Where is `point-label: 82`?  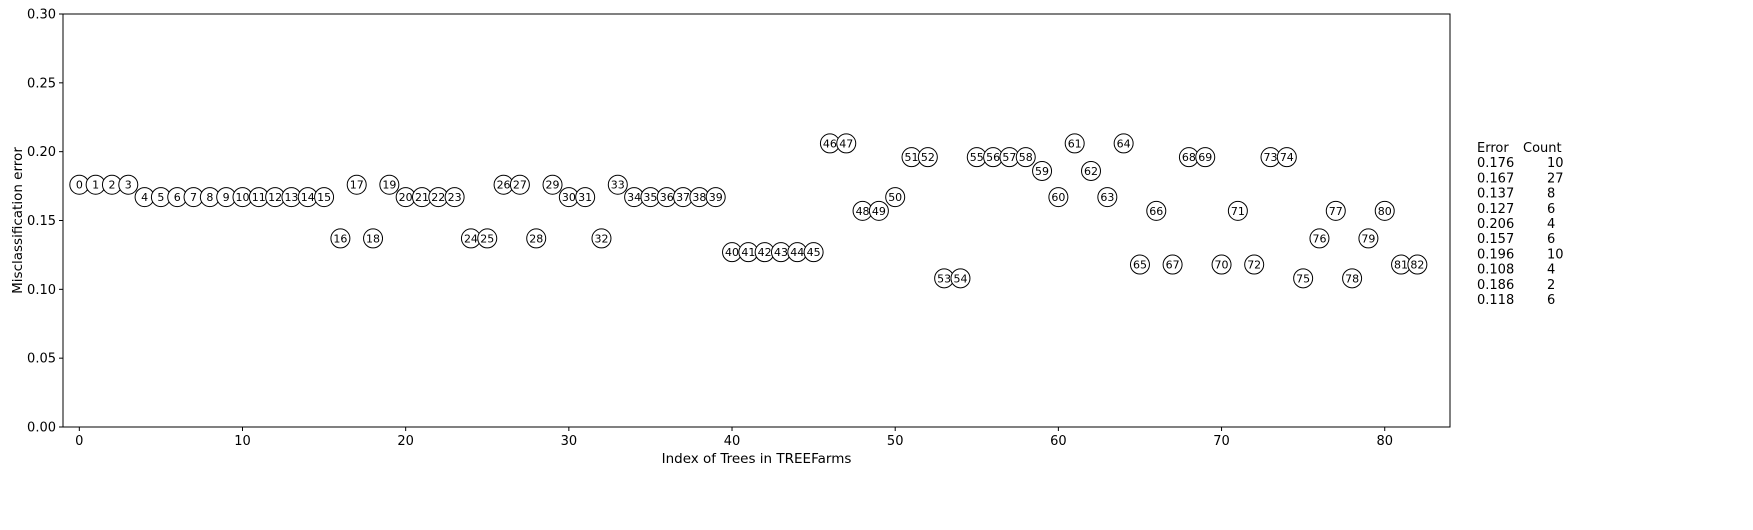
point-label: 82 is located at coordinates (1417, 265).